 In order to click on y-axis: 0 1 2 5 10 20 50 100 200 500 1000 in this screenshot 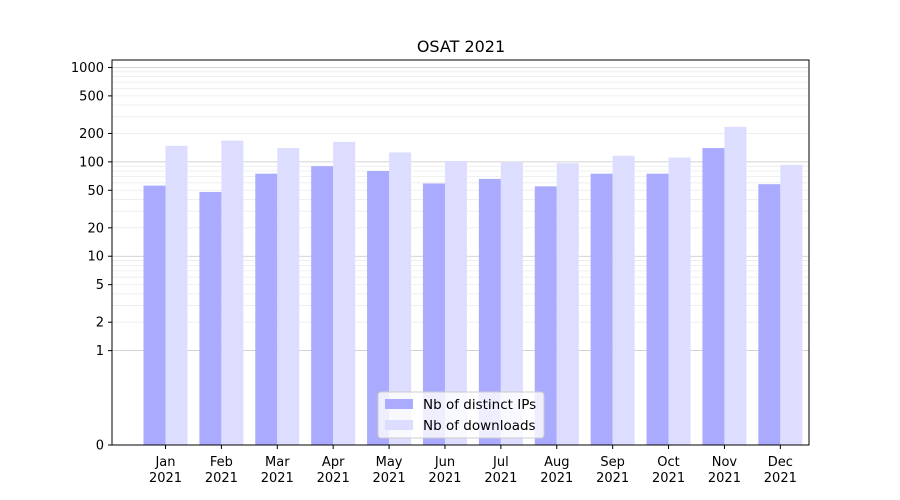, I will do `click(91, 257)`.